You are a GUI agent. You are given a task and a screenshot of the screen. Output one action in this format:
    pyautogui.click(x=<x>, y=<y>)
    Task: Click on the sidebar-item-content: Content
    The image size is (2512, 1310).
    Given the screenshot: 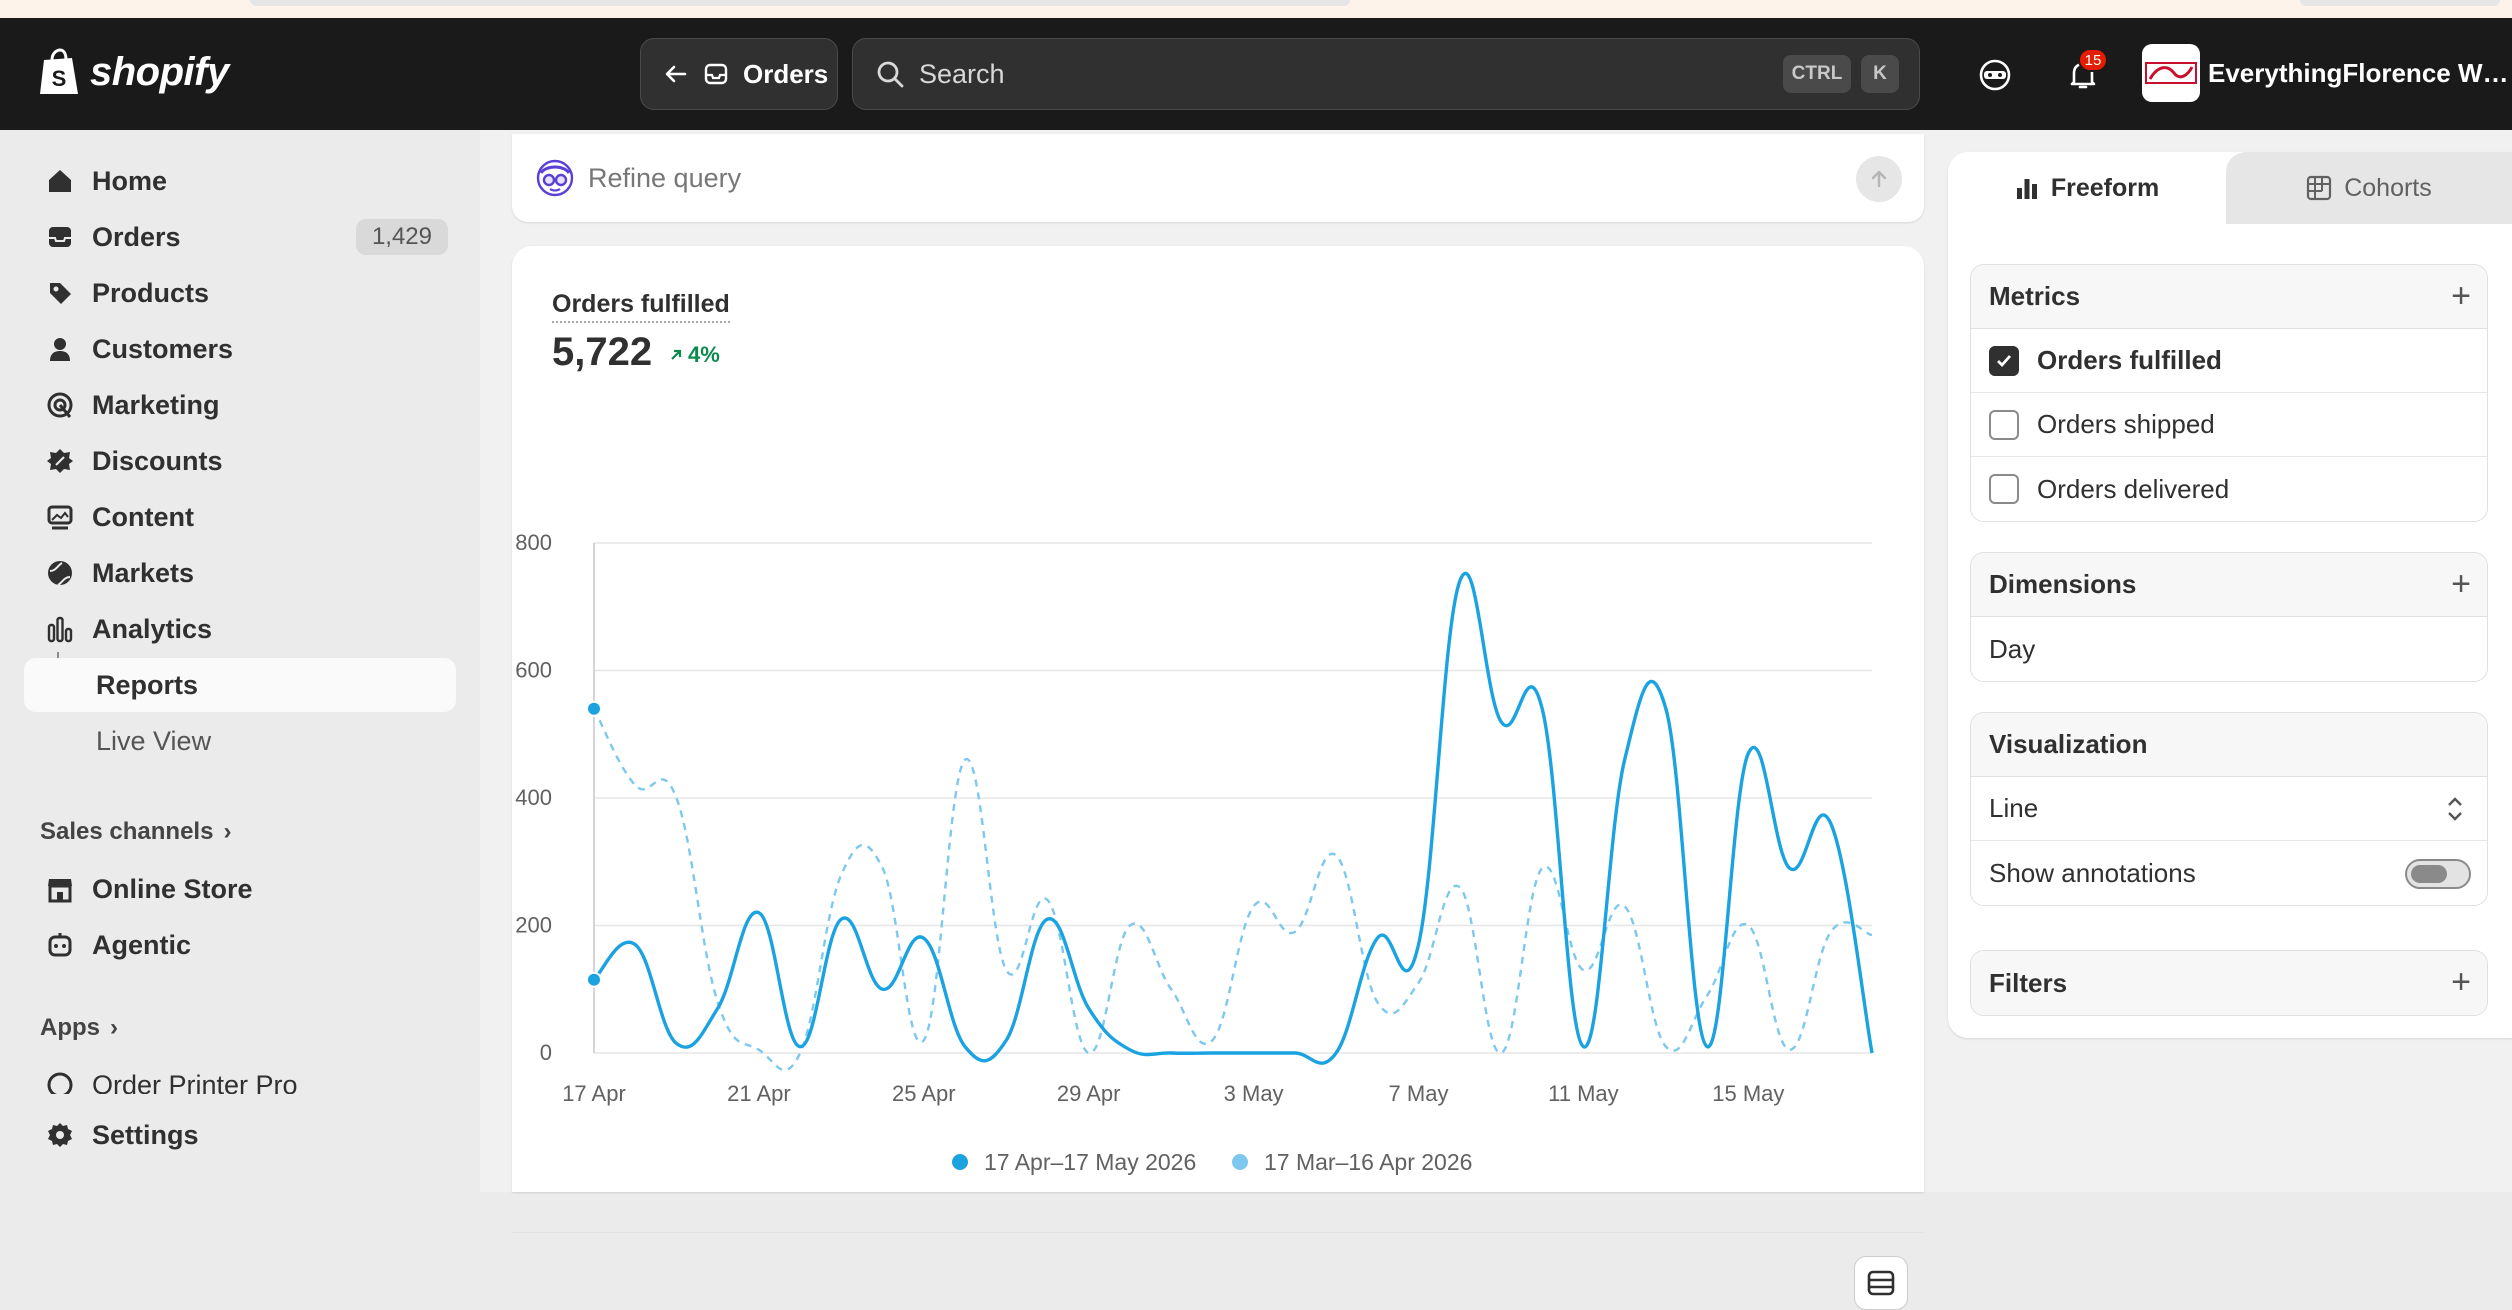 What is the action you would take?
    pyautogui.click(x=240, y=517)
    